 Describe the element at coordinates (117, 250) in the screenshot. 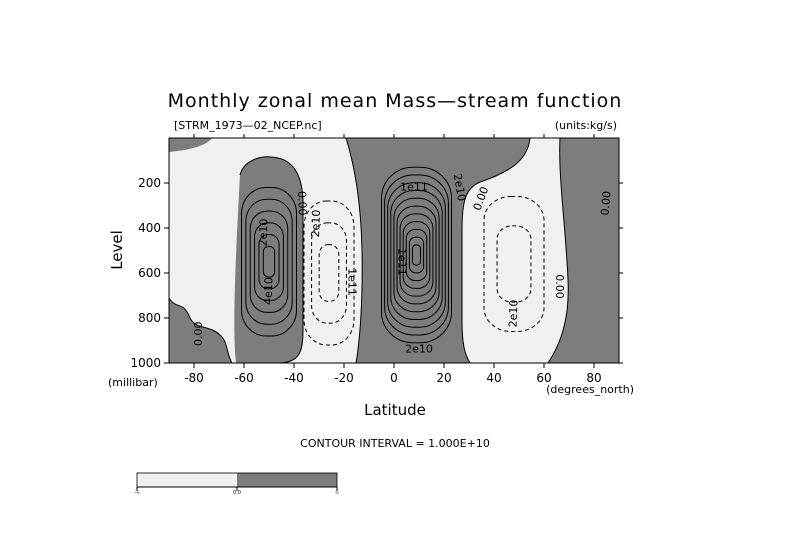

I see `y-axis-label: Level` at that location.